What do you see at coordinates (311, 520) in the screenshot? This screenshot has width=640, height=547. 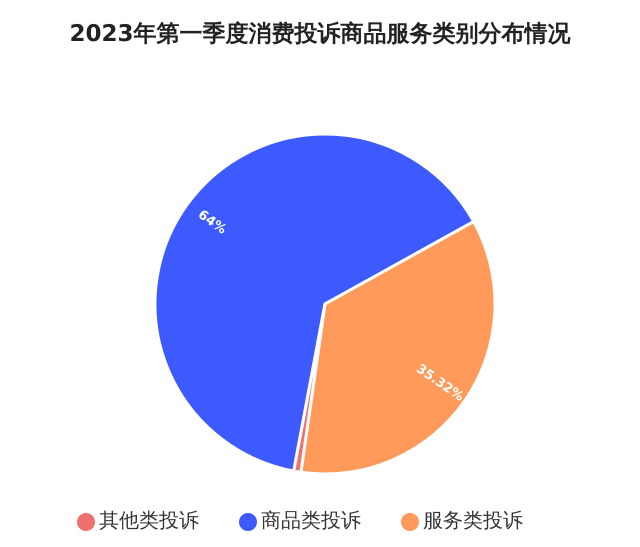 I see `legend-label: 商品类投诉` at bounding box center [311, 520].